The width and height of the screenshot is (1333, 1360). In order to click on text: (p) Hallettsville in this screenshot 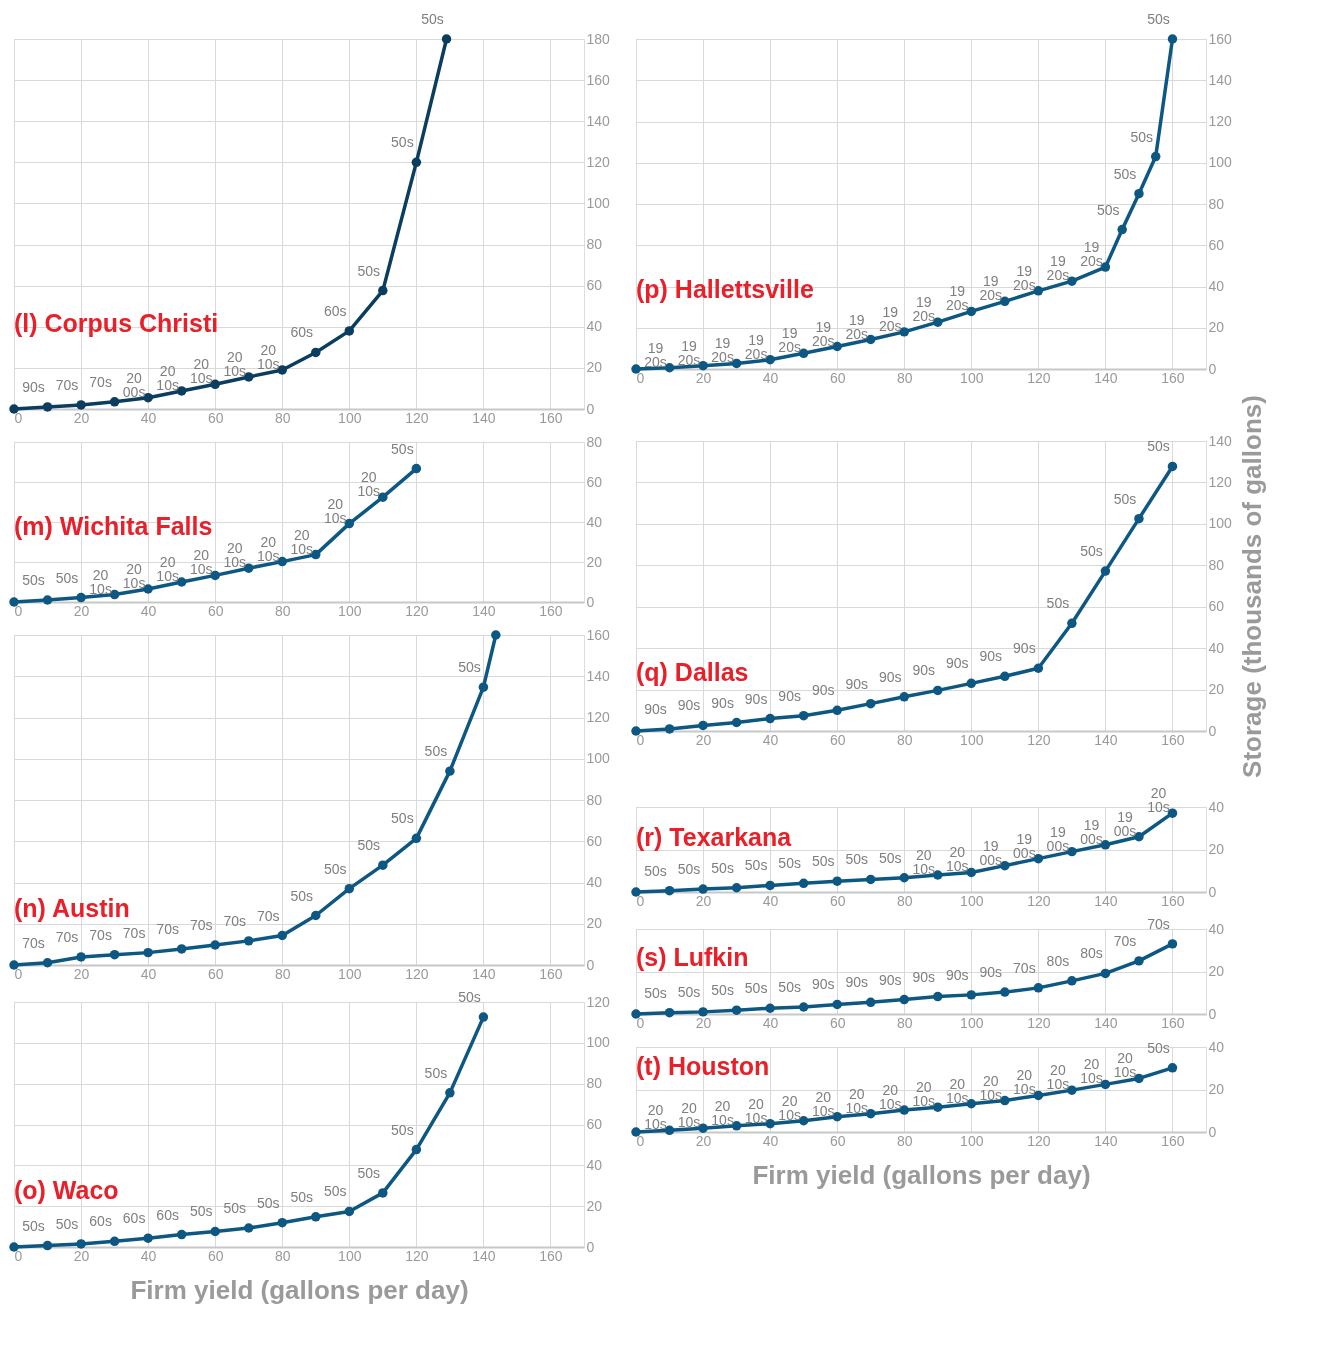, I will do `click(725, 288)`.